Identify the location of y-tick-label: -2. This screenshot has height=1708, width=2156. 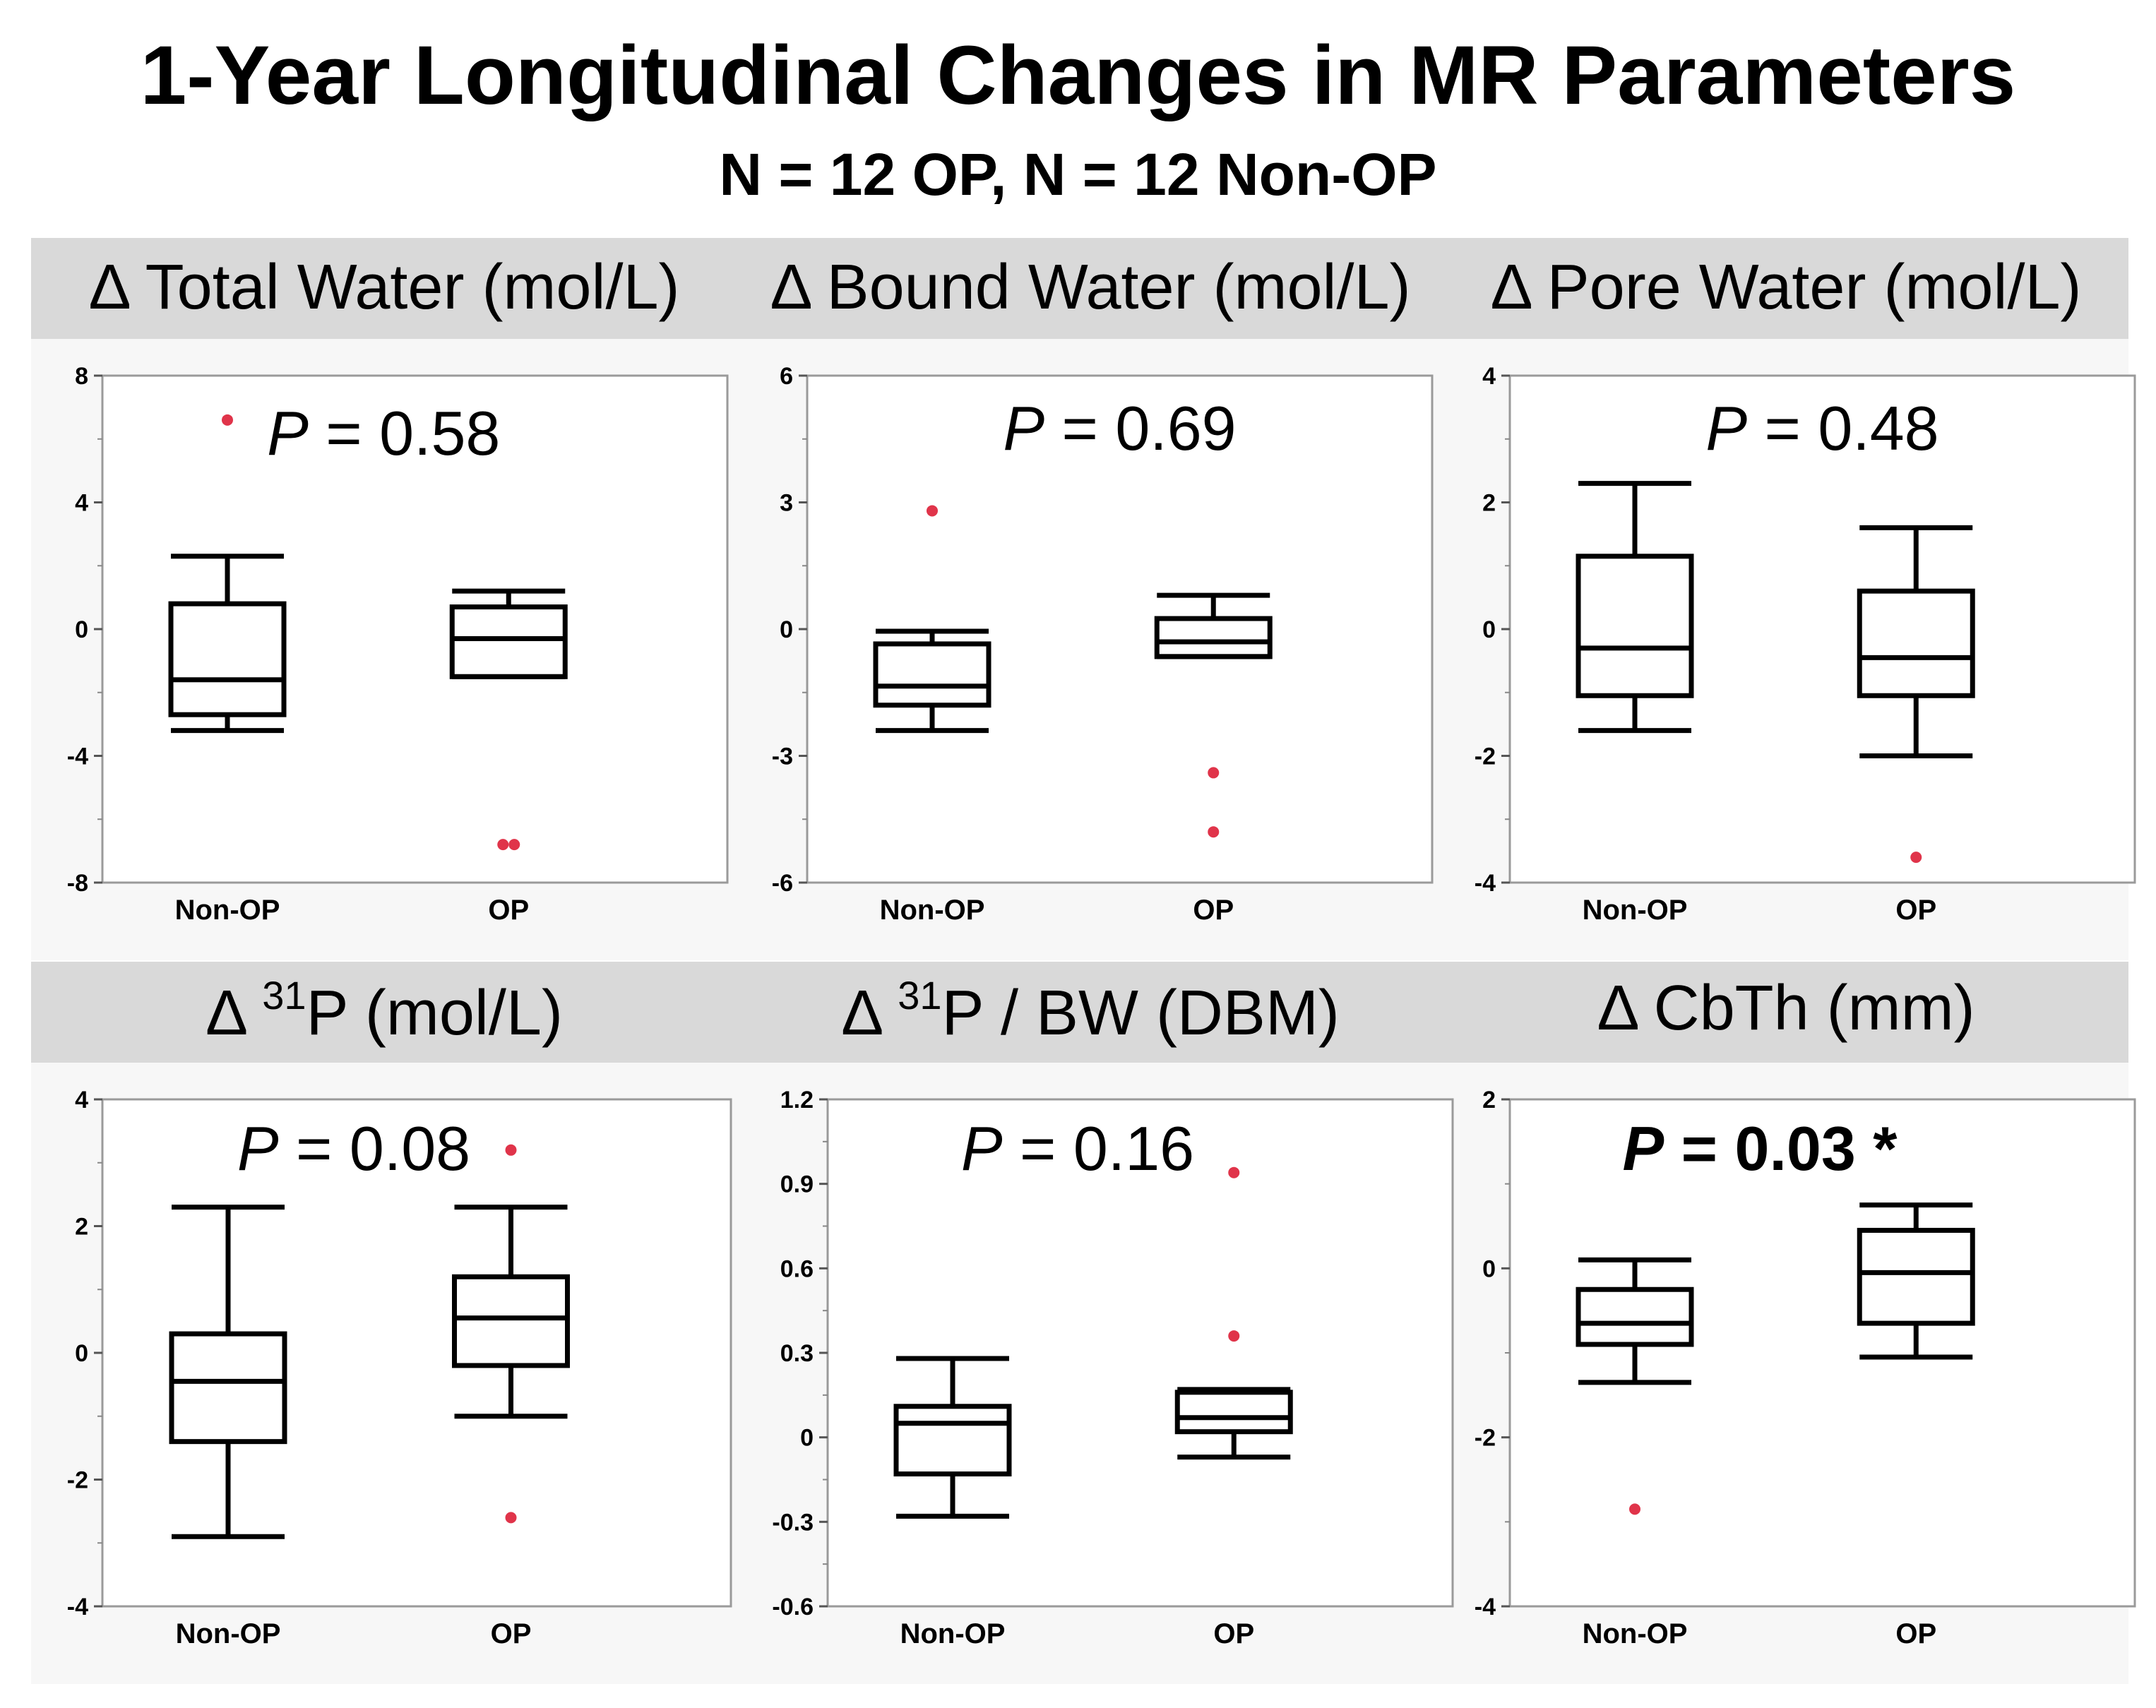
(1485, 1438).